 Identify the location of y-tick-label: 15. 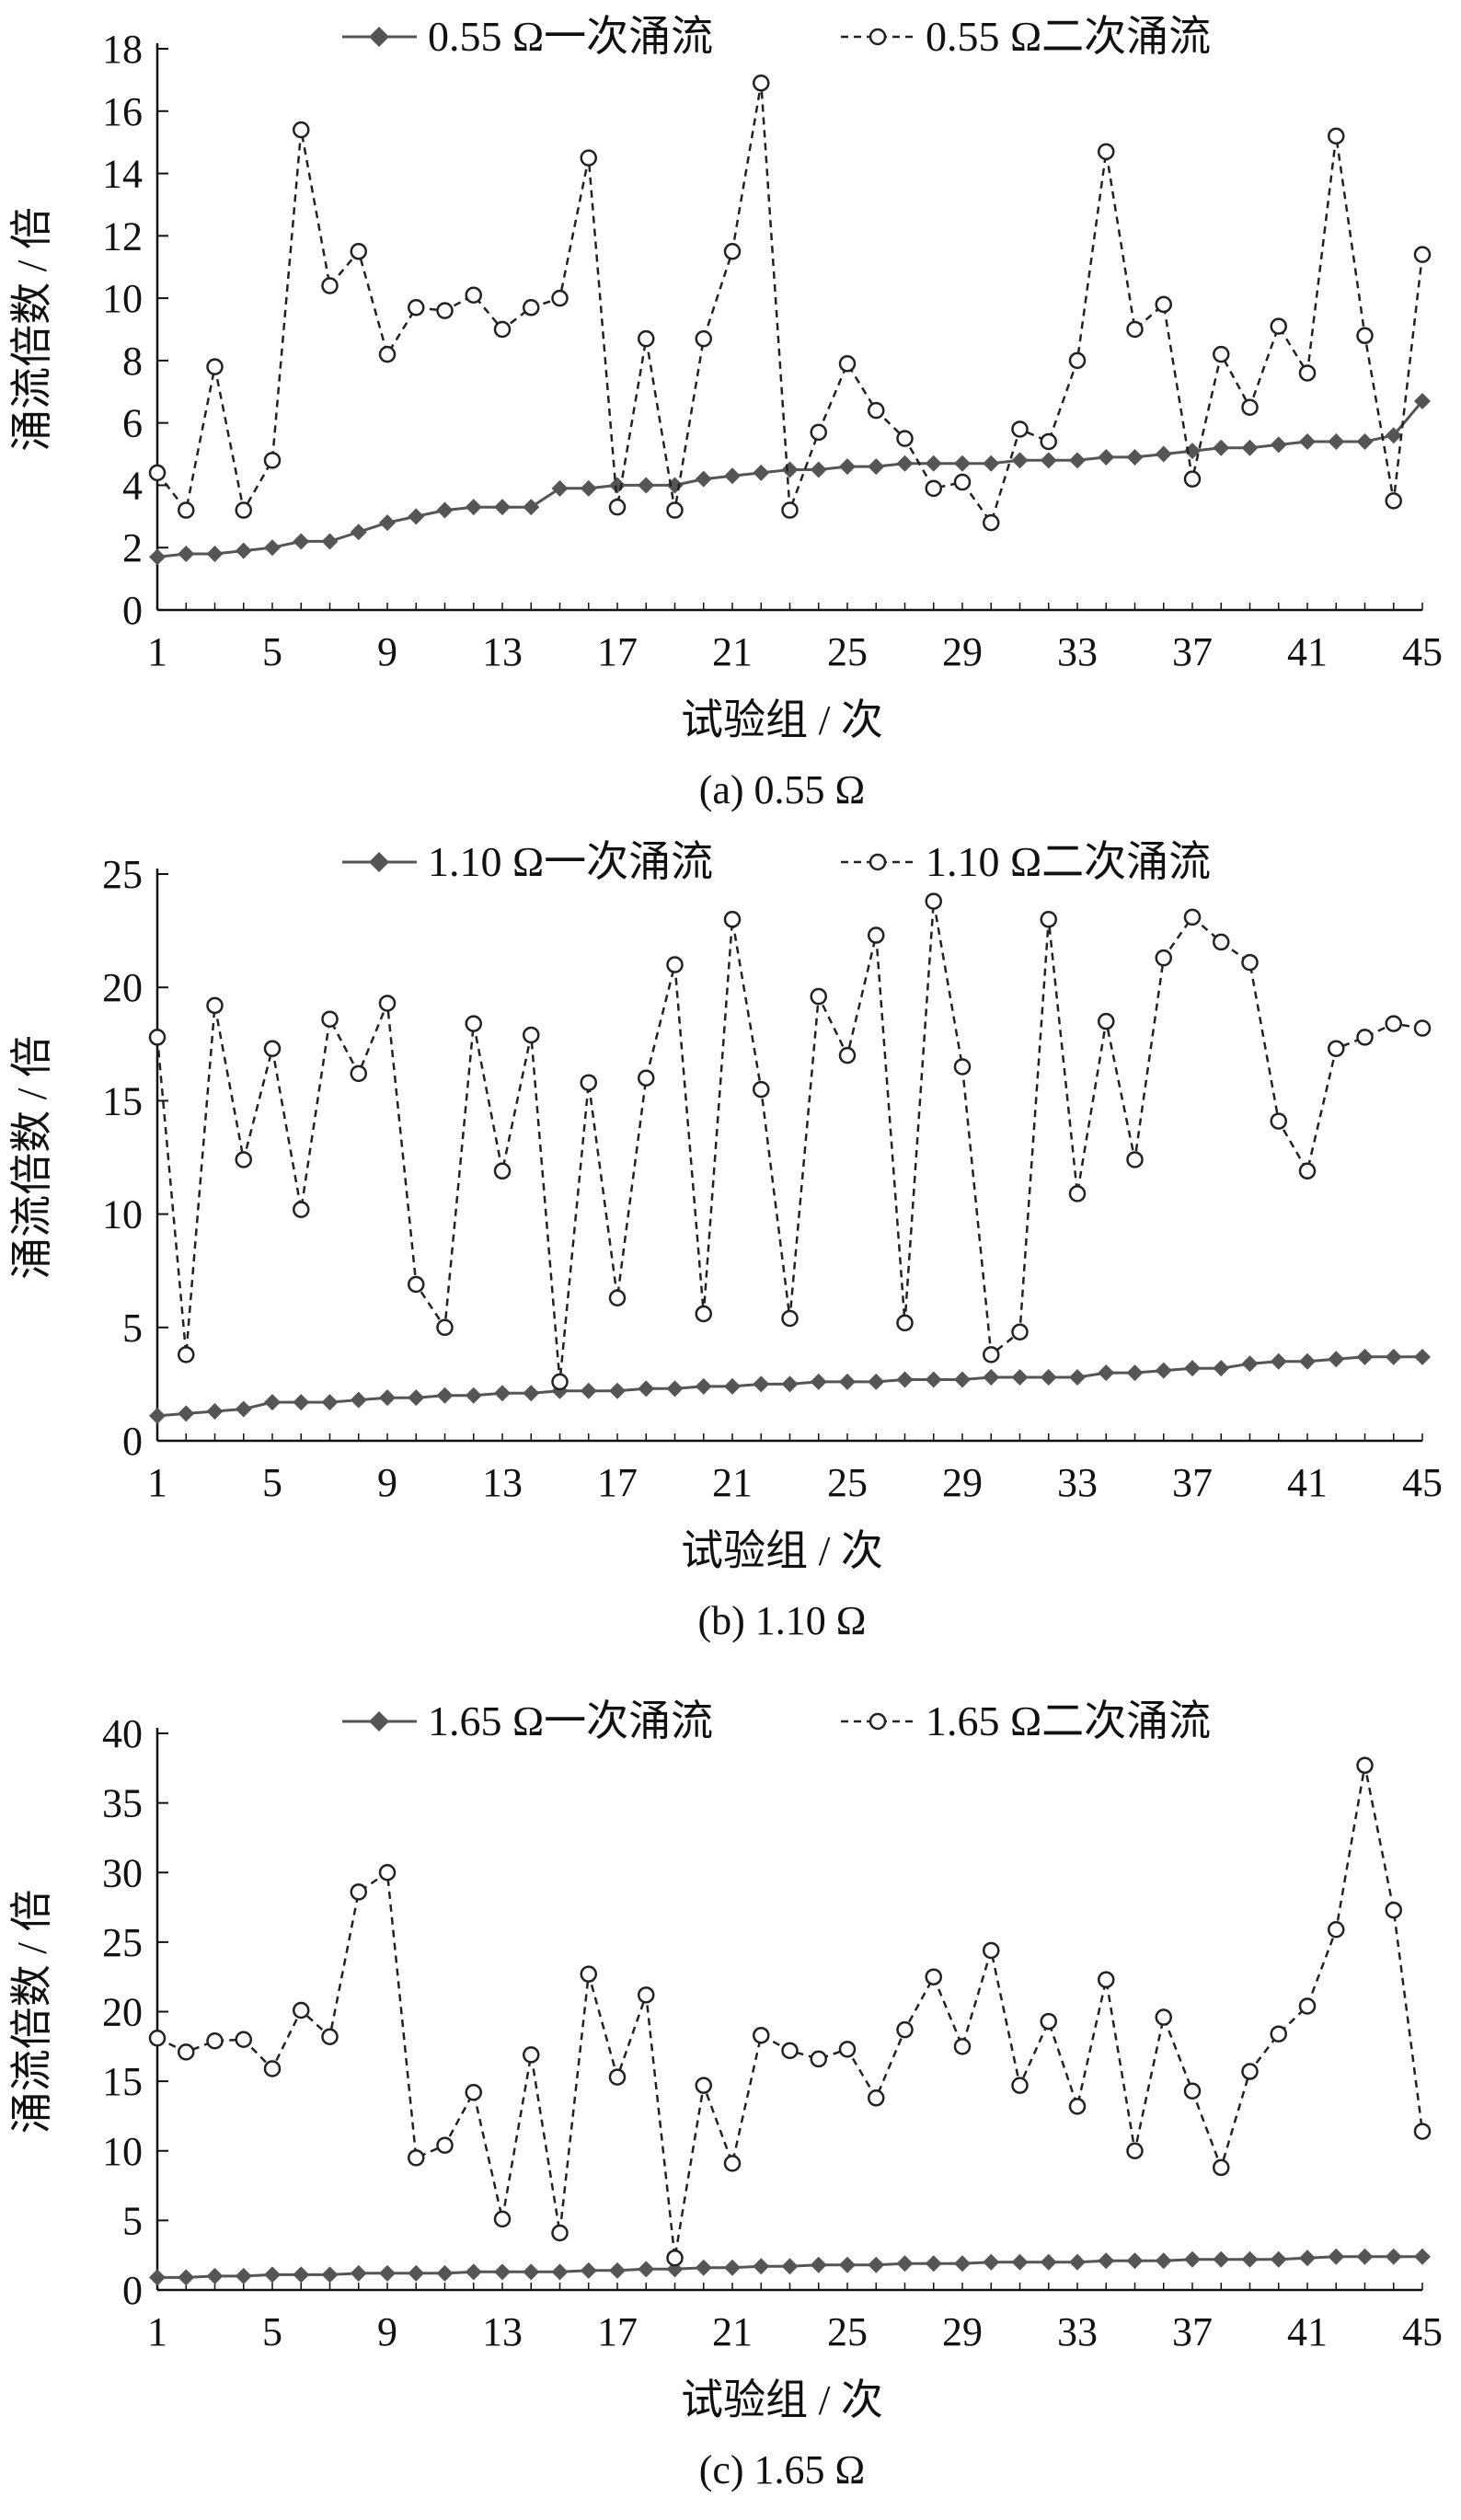
(122, 2081).